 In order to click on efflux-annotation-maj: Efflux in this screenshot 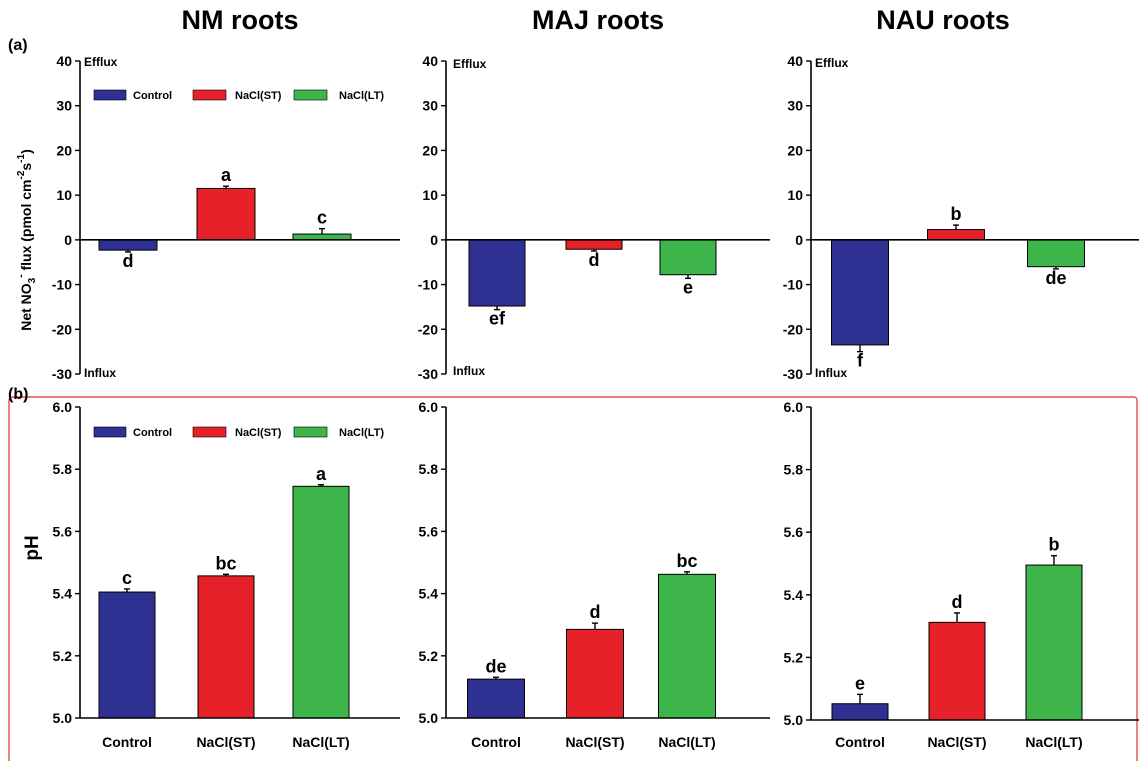, I will do `click(470, 64)`.